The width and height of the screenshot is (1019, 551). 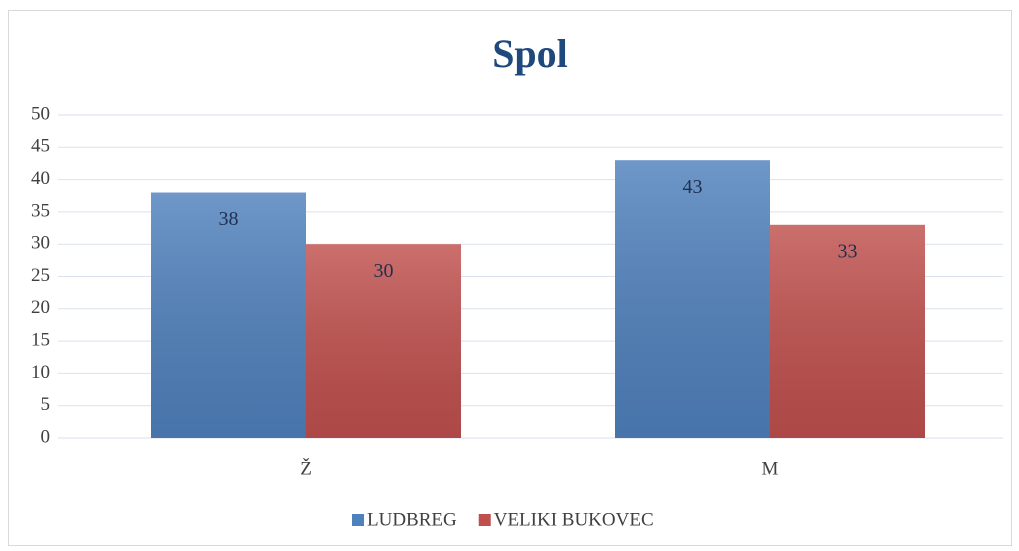 What do you see at coordinates (770, 468) in the screenshot?
I see `x-tick-label: M` at bounding box center [770, 468].